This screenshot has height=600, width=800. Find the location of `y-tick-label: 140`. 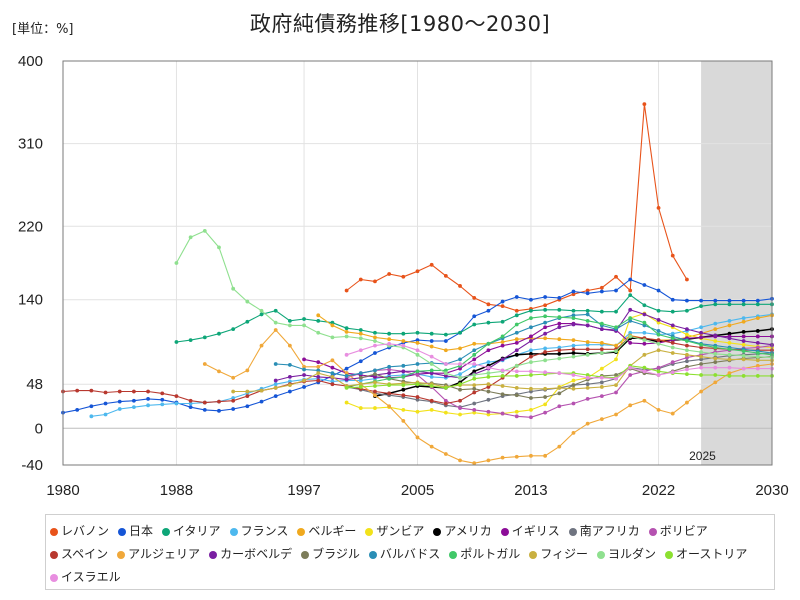

y-tick-label: 140 is located at coordinates (30, 300).